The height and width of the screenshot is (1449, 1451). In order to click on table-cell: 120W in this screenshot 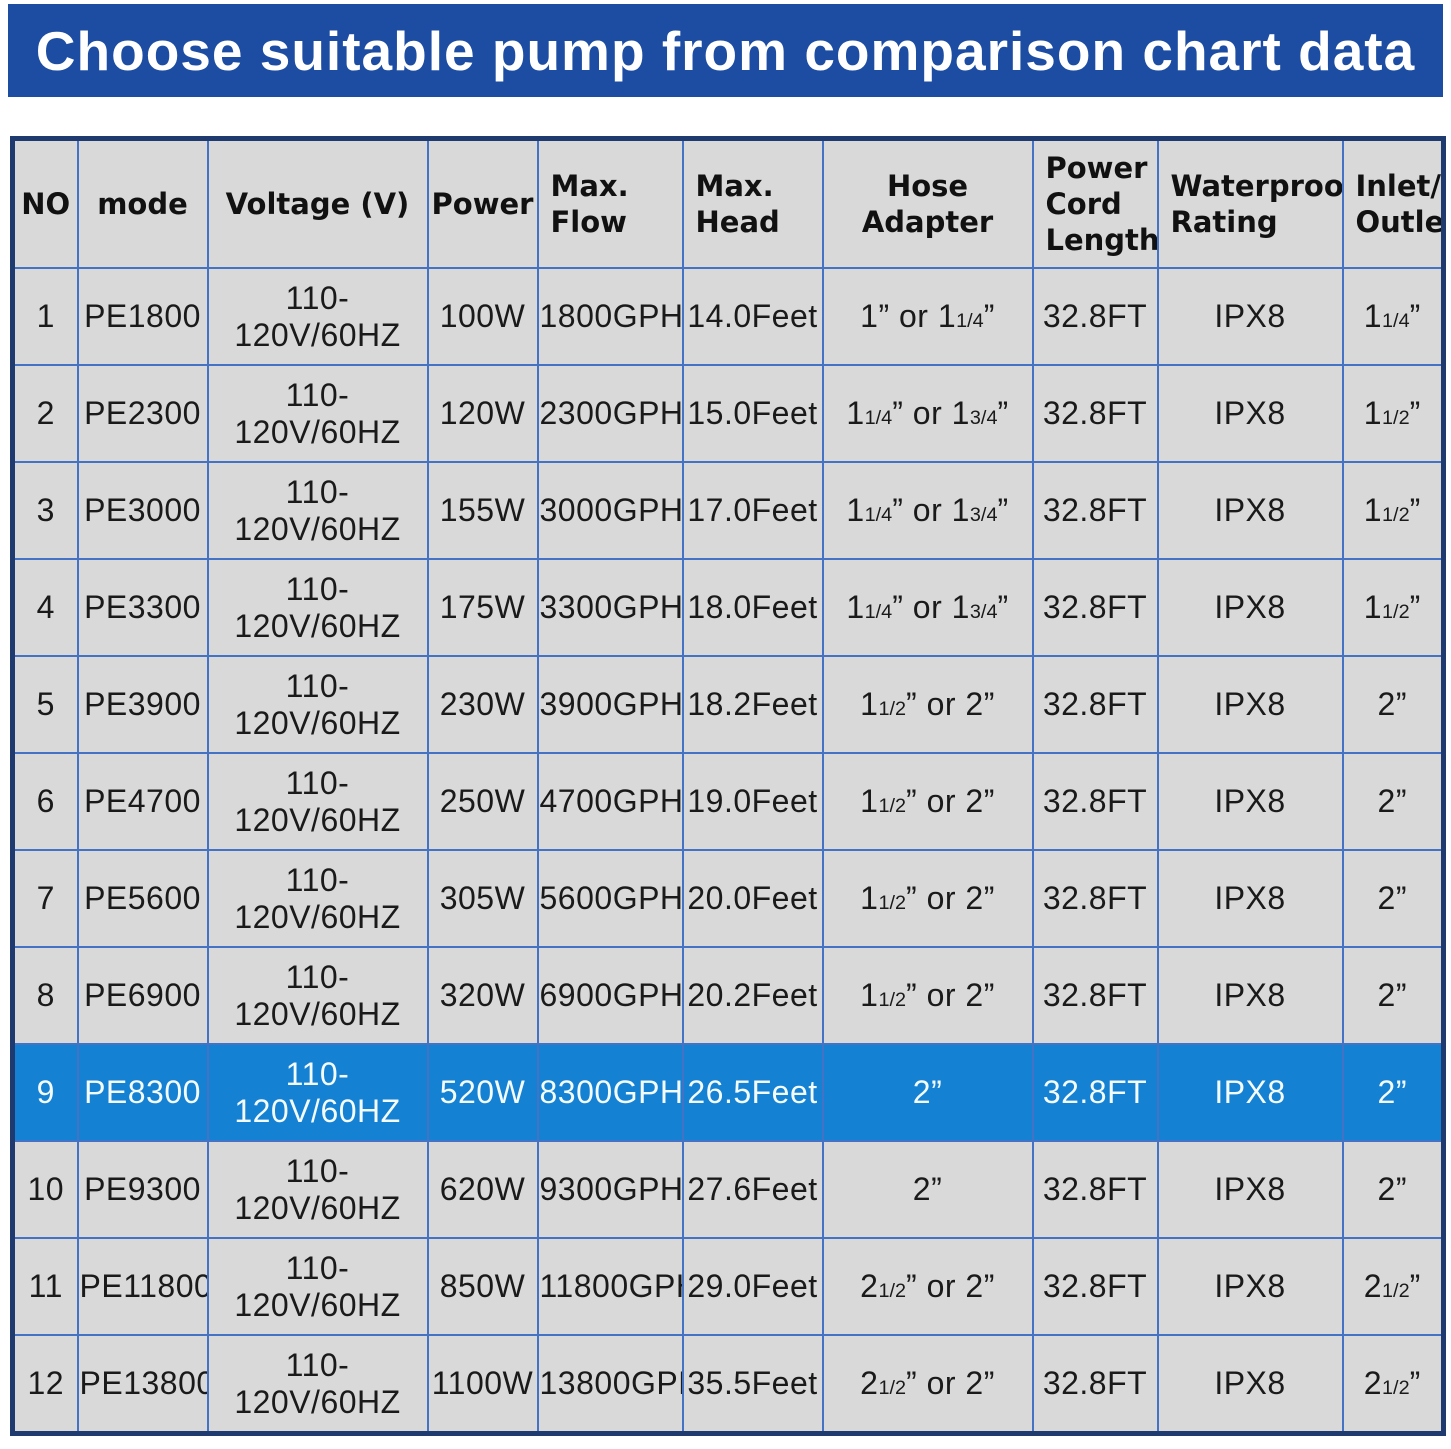, I will do `click(482, 413)`.